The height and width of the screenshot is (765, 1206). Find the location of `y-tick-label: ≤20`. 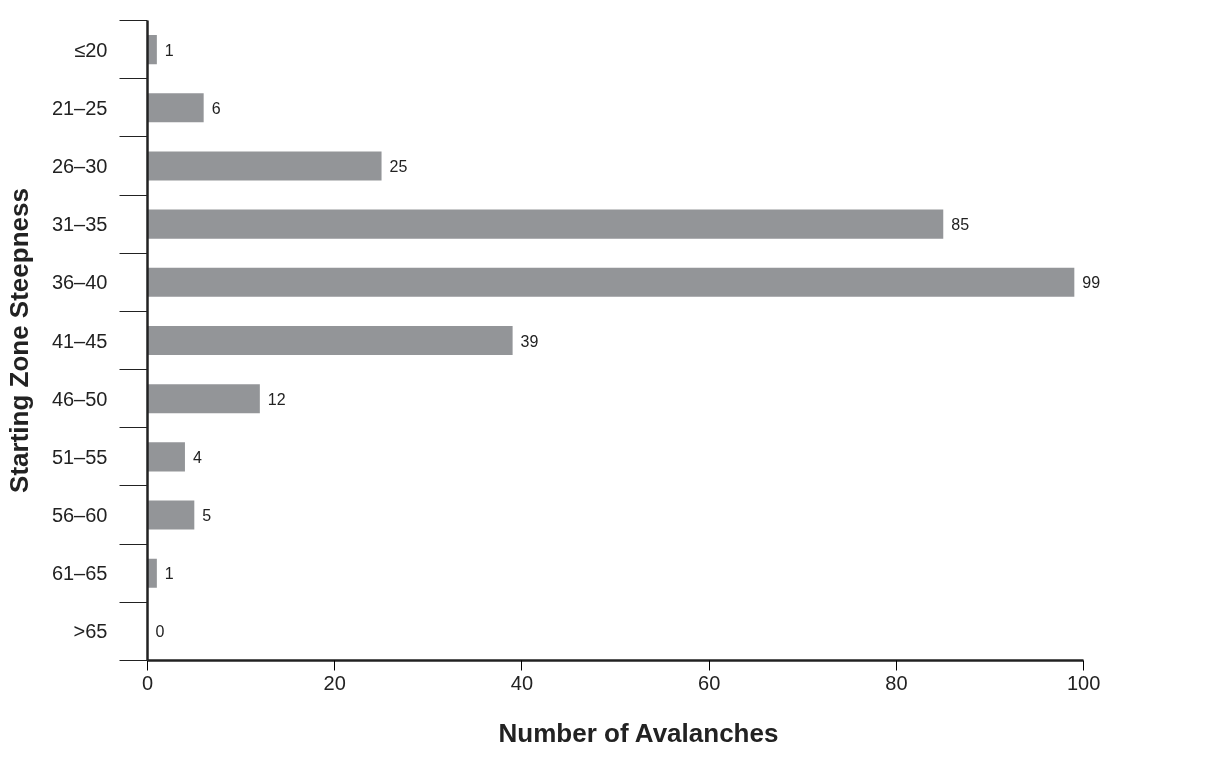

y-tick-label: ≤20 is located at coordinates (91, 49).